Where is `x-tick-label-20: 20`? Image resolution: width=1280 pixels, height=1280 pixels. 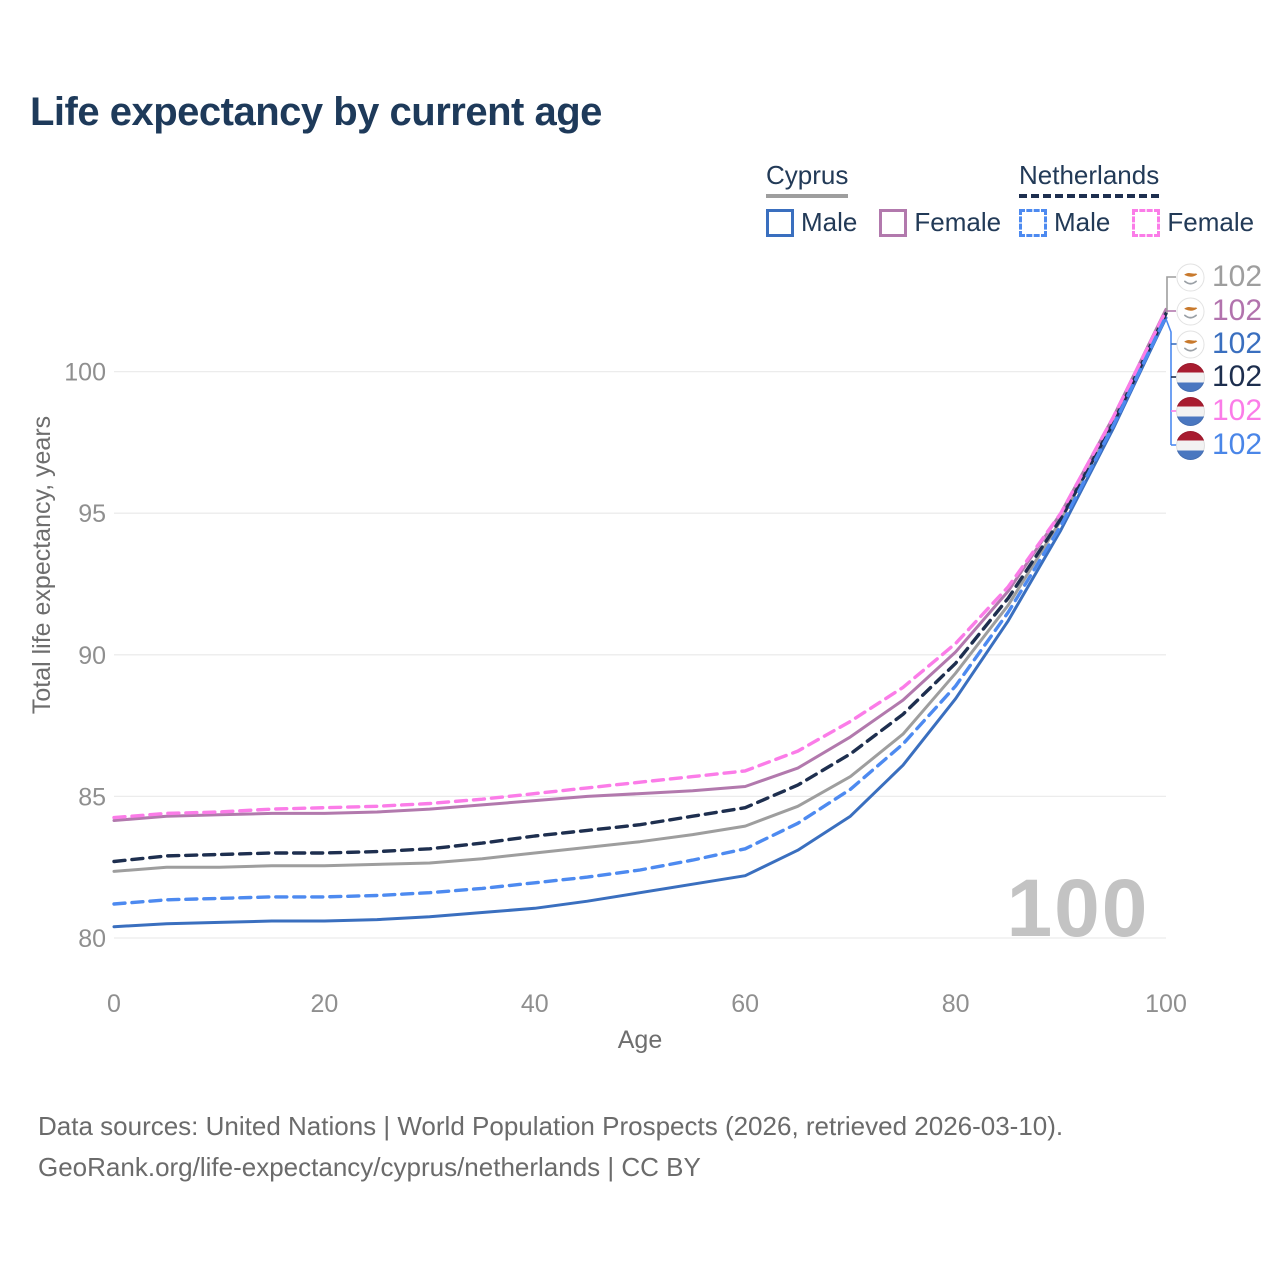 x-tick-label-20: 20 is located at coordinates (324, 1004).